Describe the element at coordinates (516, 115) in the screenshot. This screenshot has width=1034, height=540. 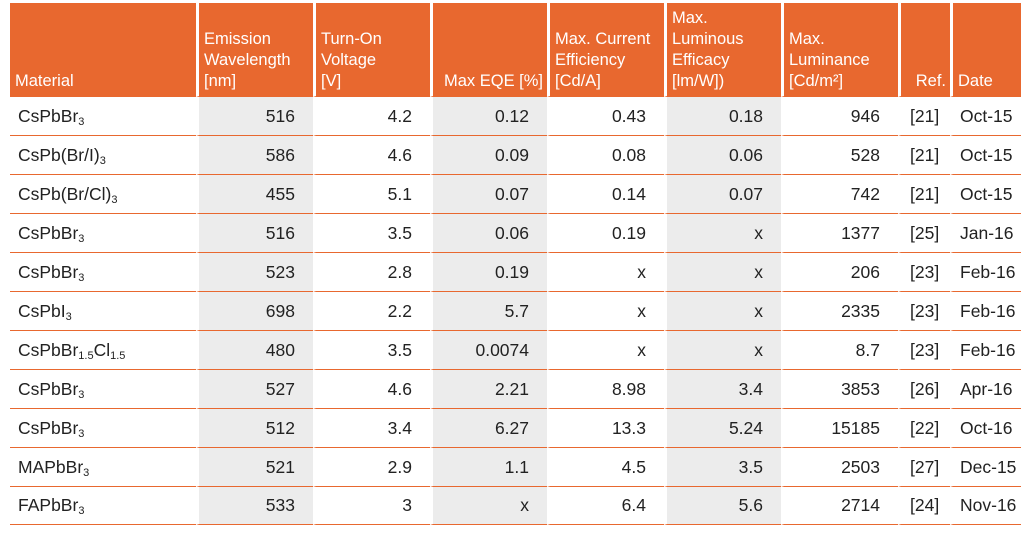
I see `table-row: CsPbBr3 516 4.2 0.12 0.43 0.18 946 [21] Oct-15` at that location.